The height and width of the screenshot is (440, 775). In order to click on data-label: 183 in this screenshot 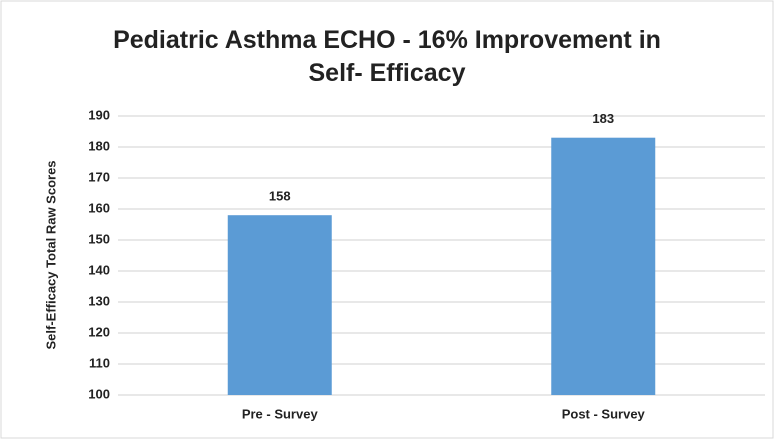, I will do `click(603, 118)`.